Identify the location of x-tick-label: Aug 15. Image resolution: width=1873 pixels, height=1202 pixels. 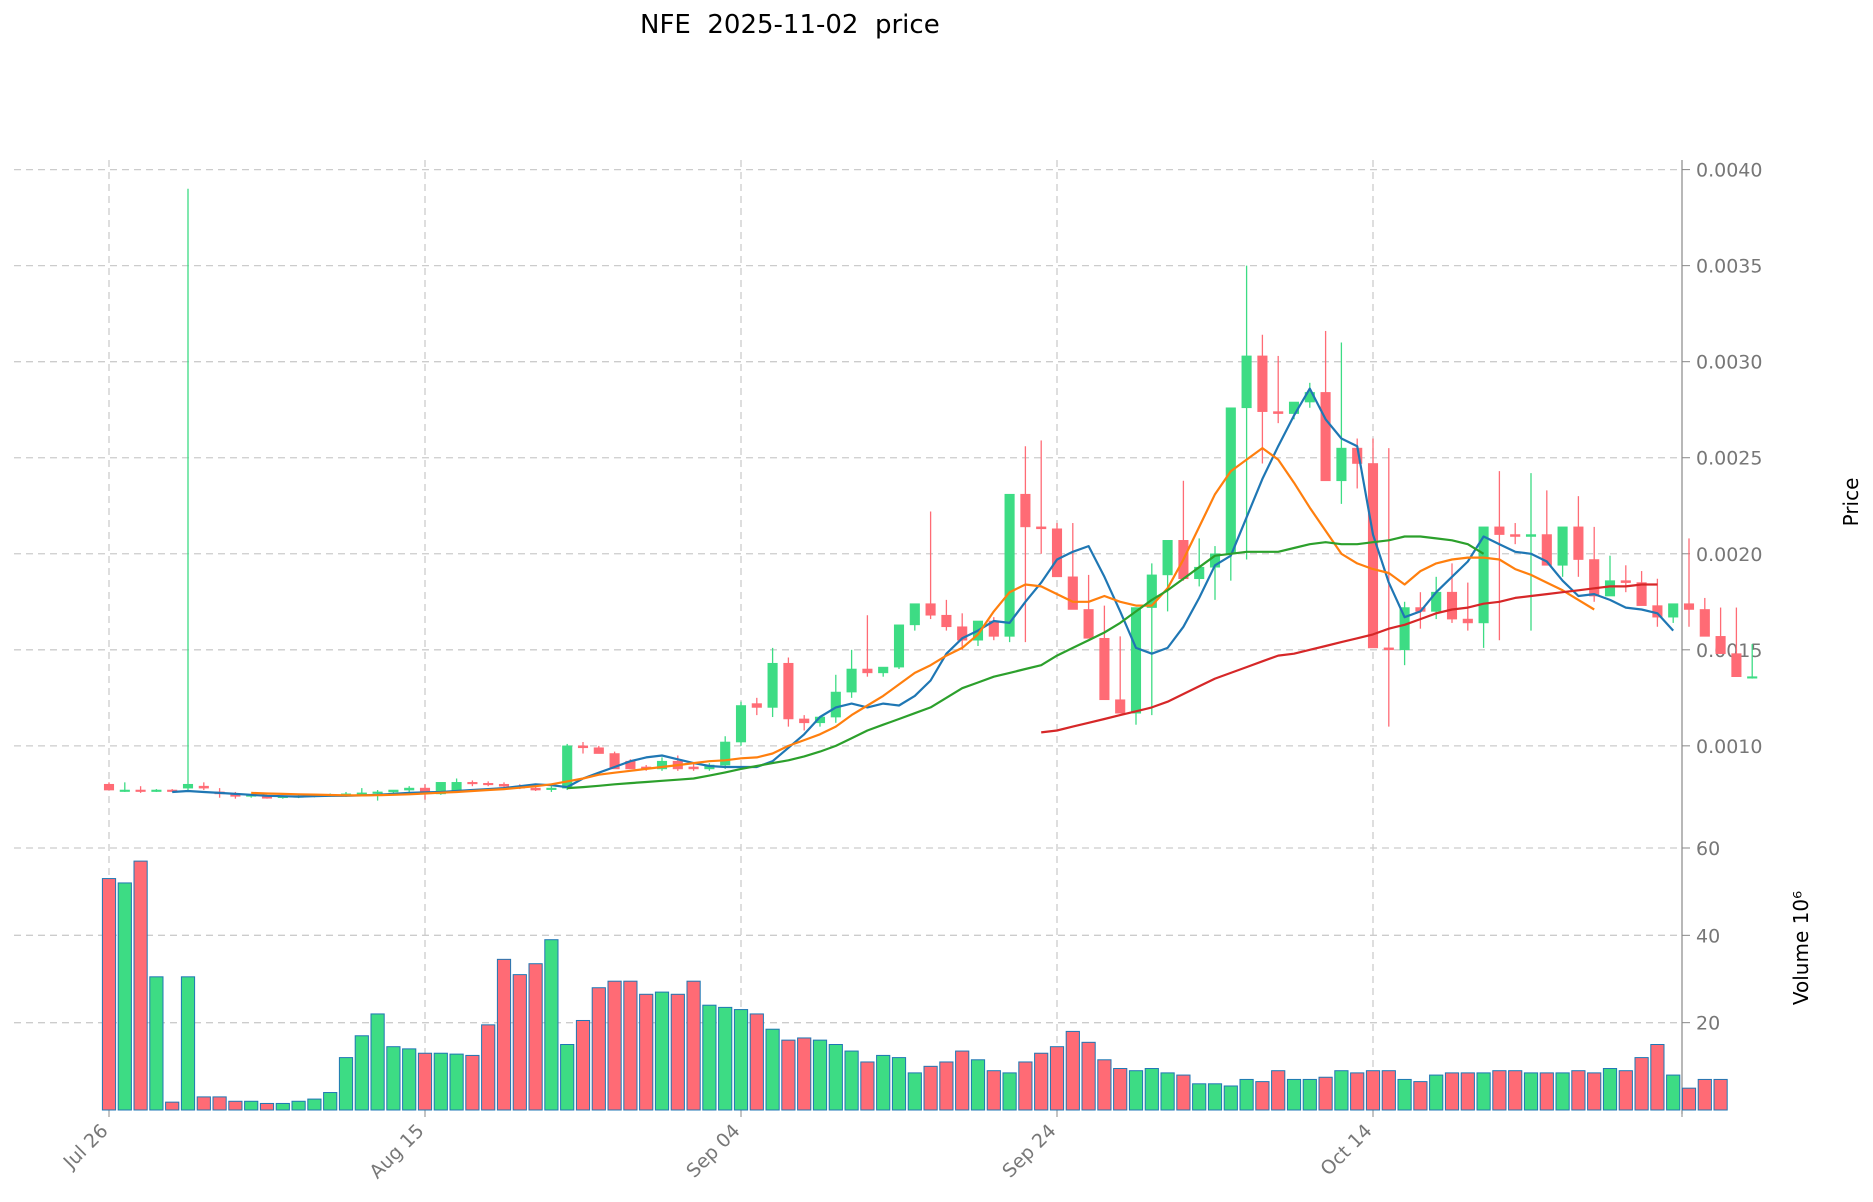
(396, 1151).